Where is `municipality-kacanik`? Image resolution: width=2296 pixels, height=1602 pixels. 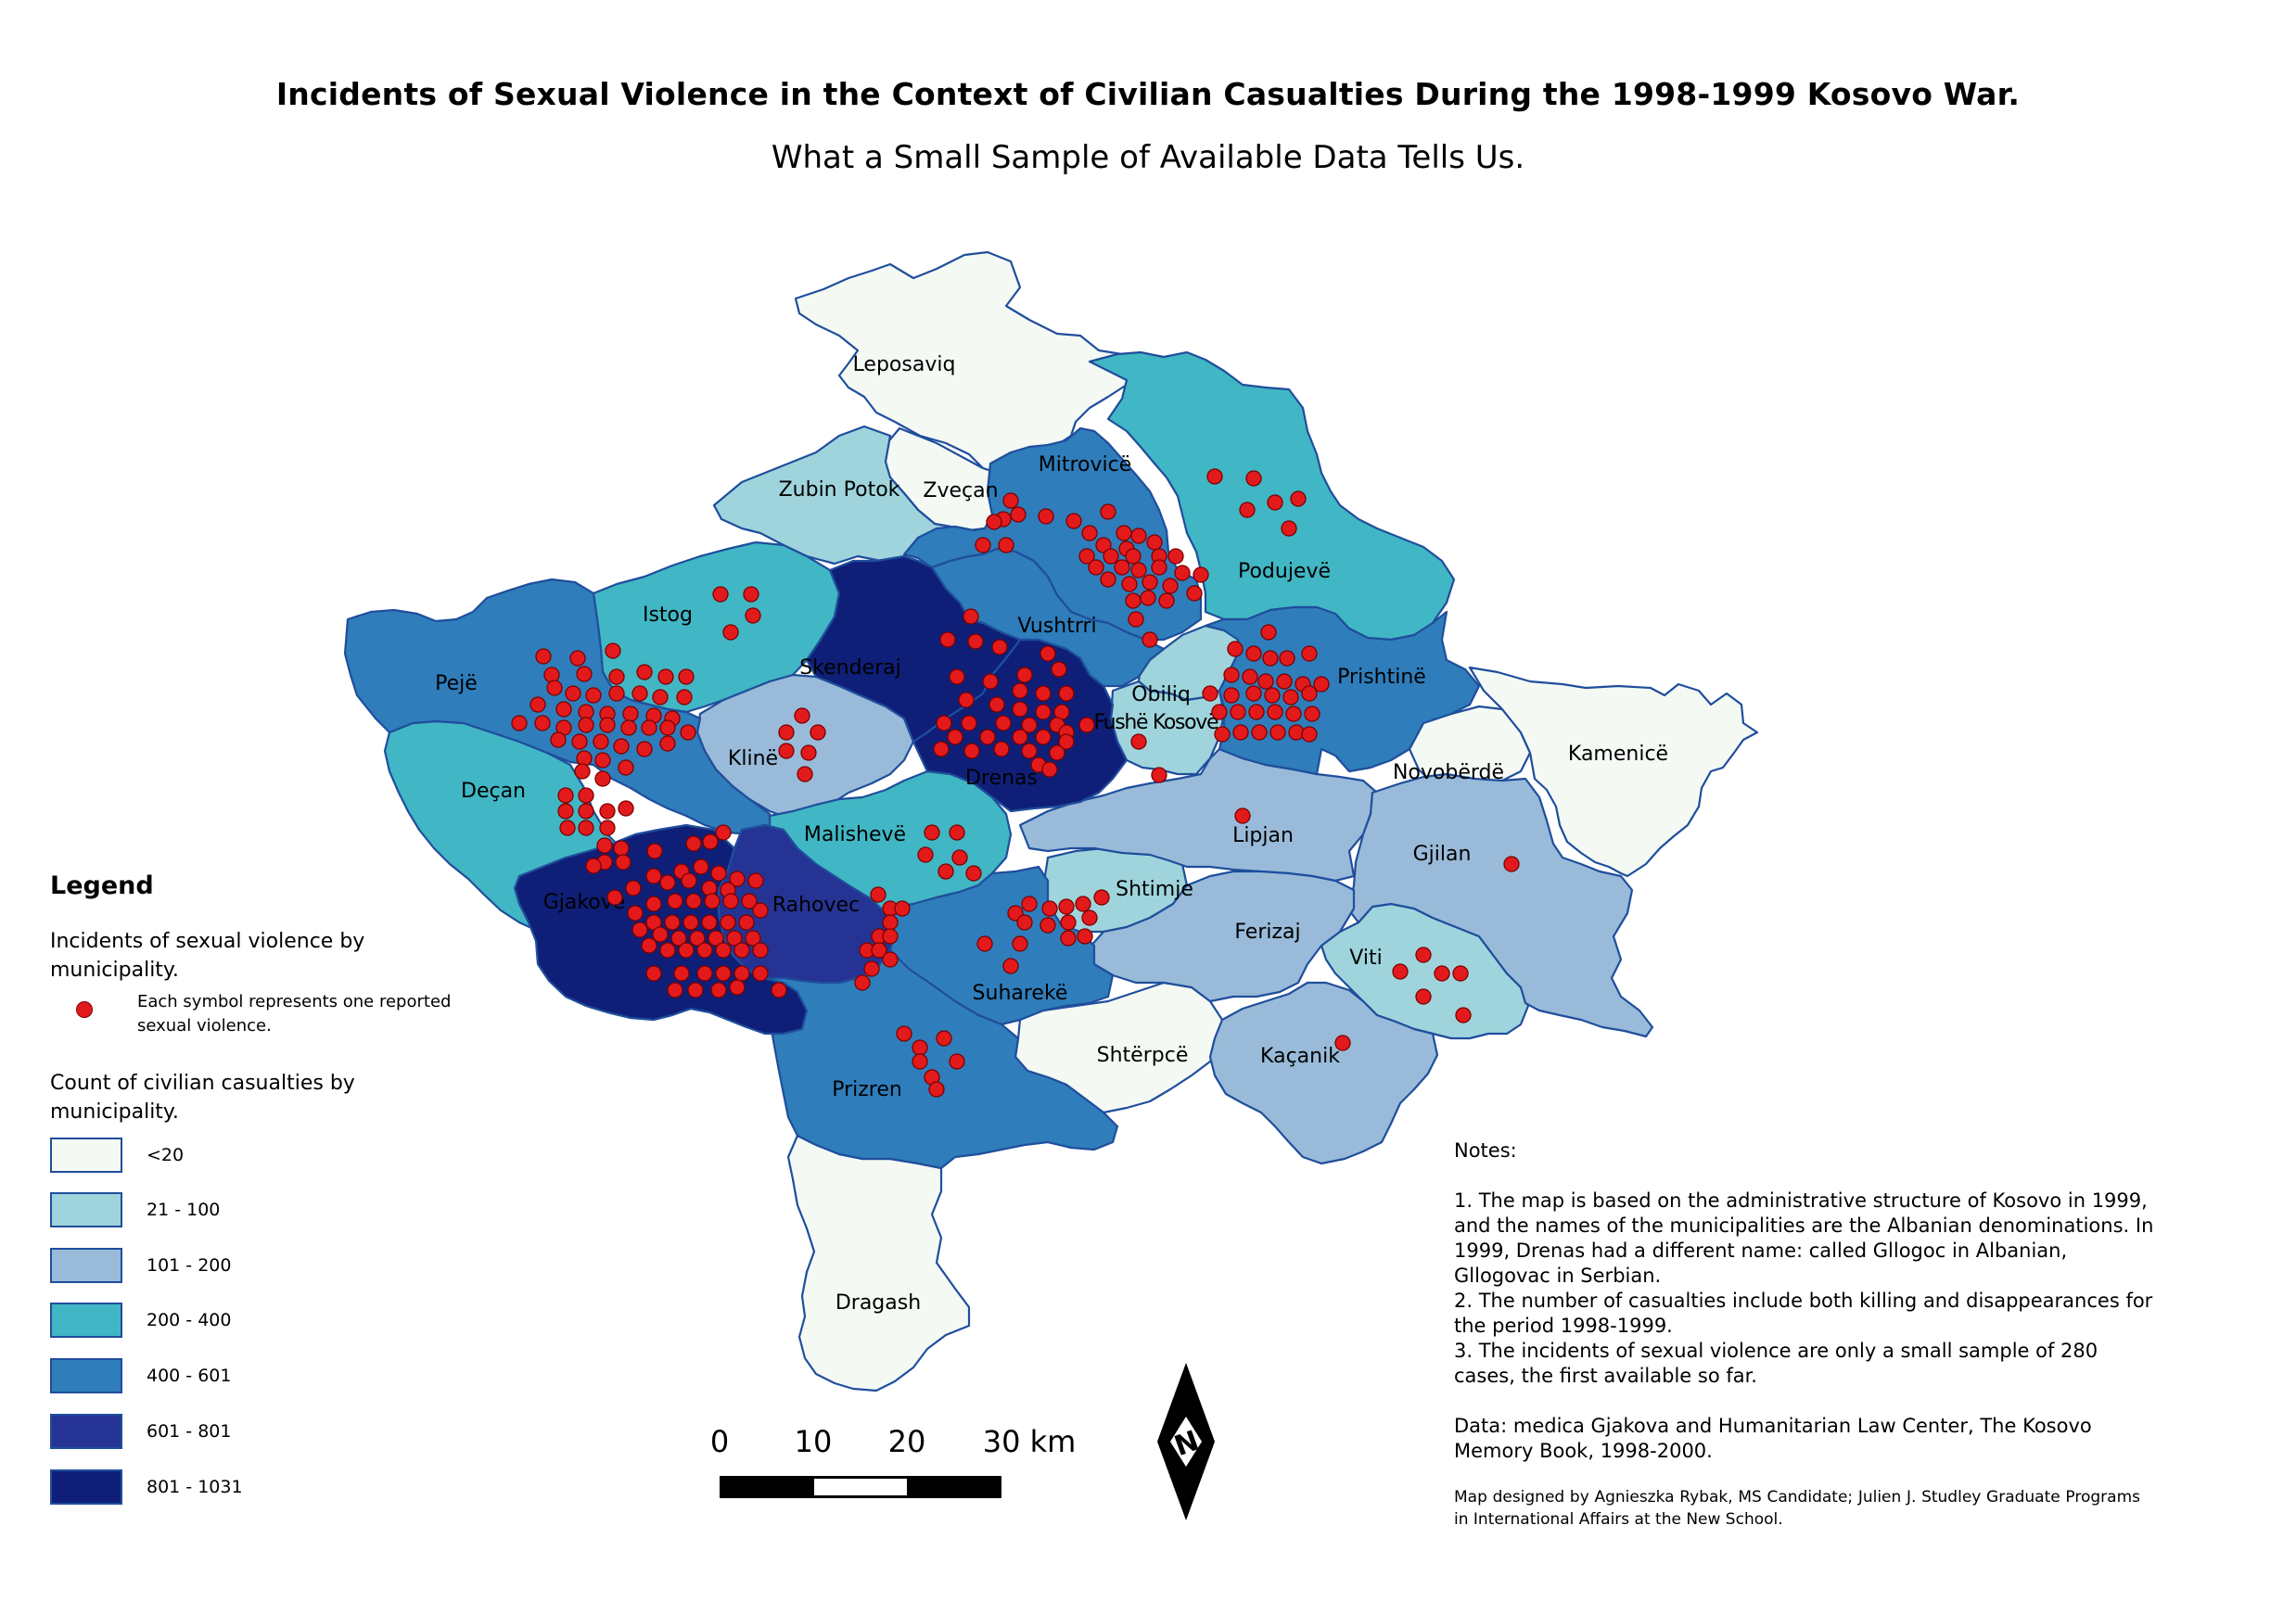 municipality-kacanik is located at coordinates (1323, 1073).